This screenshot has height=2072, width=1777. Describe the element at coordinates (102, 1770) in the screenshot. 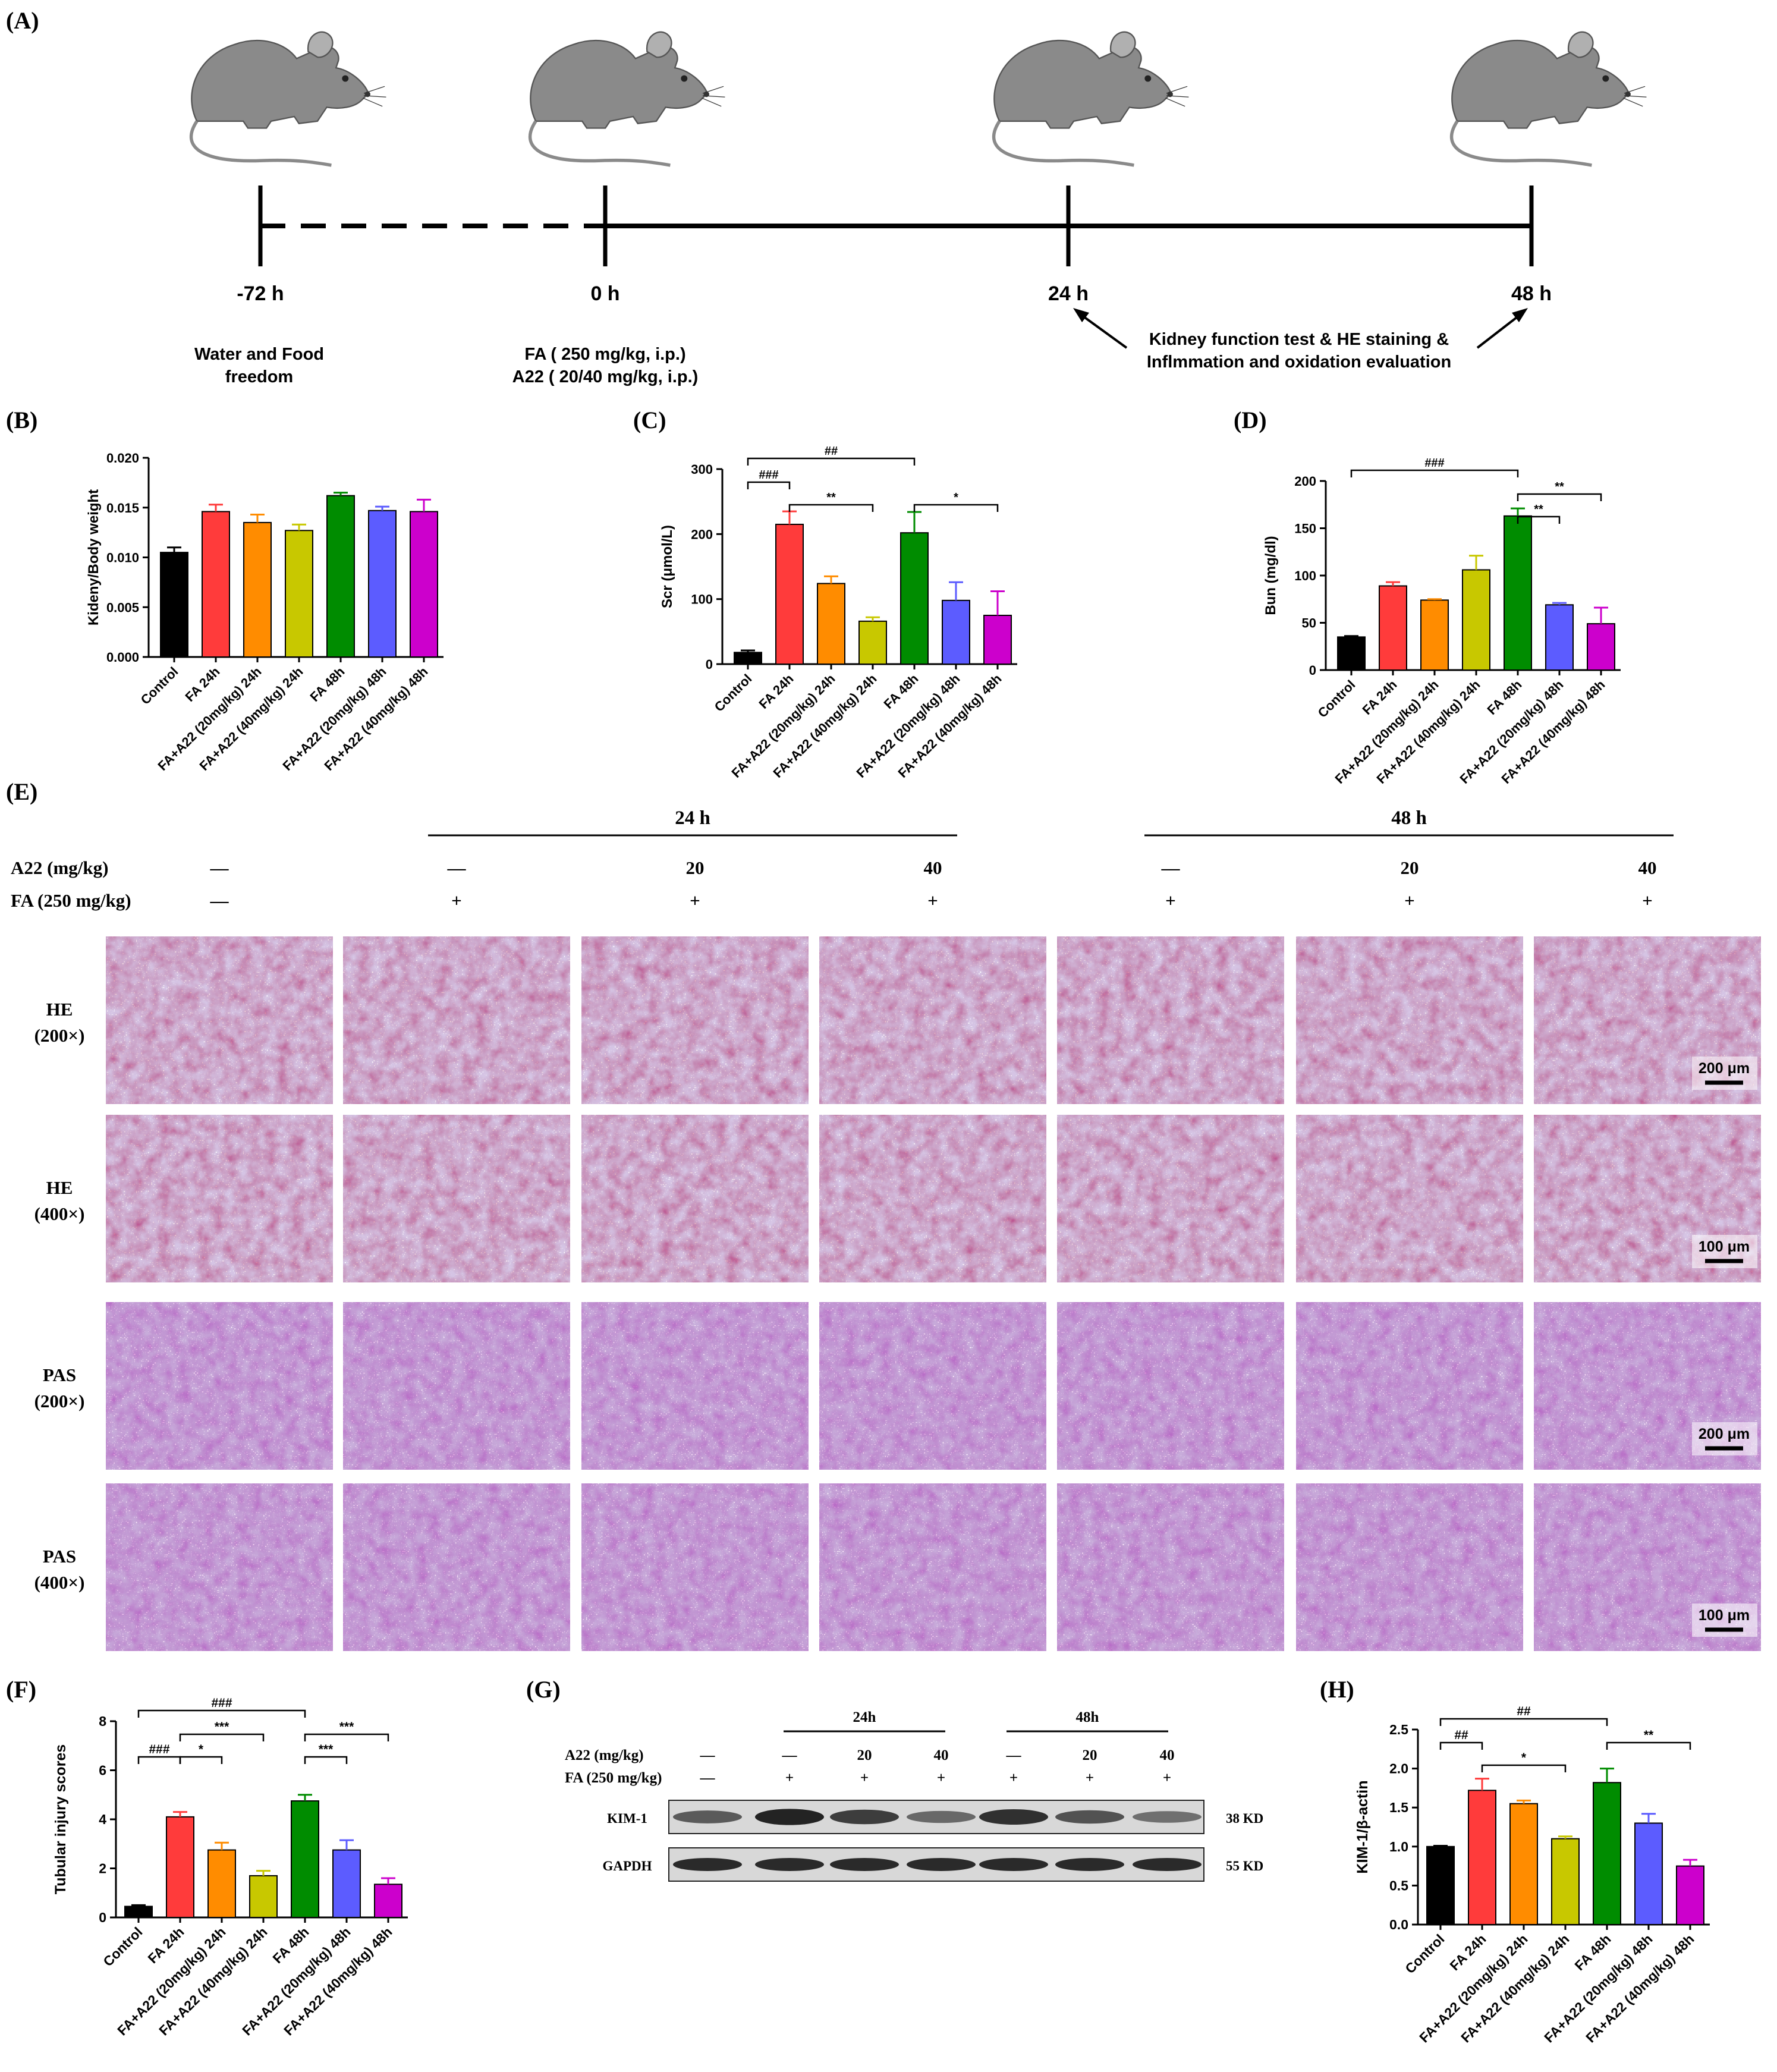

I see `y-tick-label: 6` at that location.